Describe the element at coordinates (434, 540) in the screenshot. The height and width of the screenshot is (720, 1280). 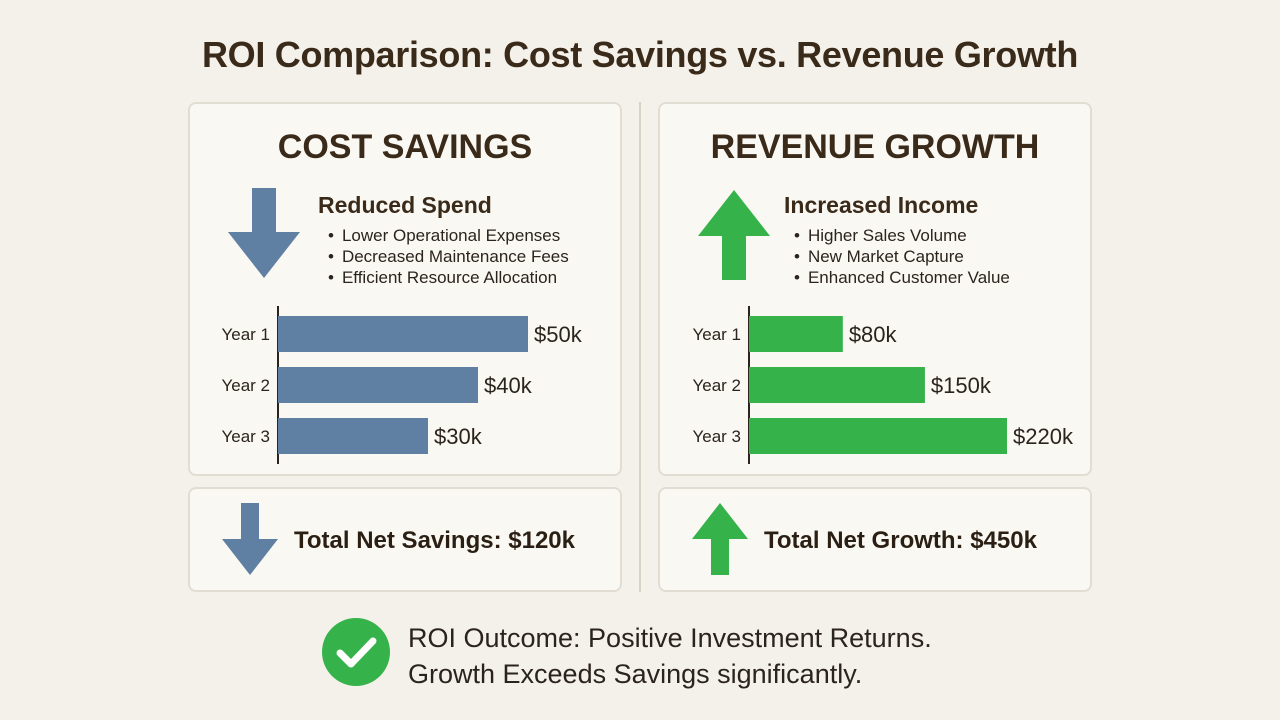
I see `savings-total: Total Net Savings: $120k` at that location.